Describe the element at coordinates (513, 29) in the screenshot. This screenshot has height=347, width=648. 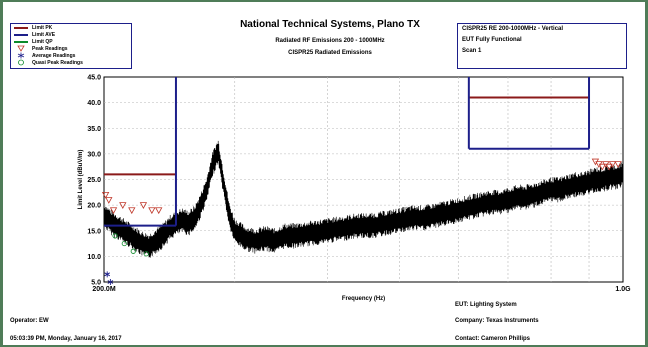
I see `test-info-line-1: CISPR25 RE 200-1000MHz - Vertical` at that location.